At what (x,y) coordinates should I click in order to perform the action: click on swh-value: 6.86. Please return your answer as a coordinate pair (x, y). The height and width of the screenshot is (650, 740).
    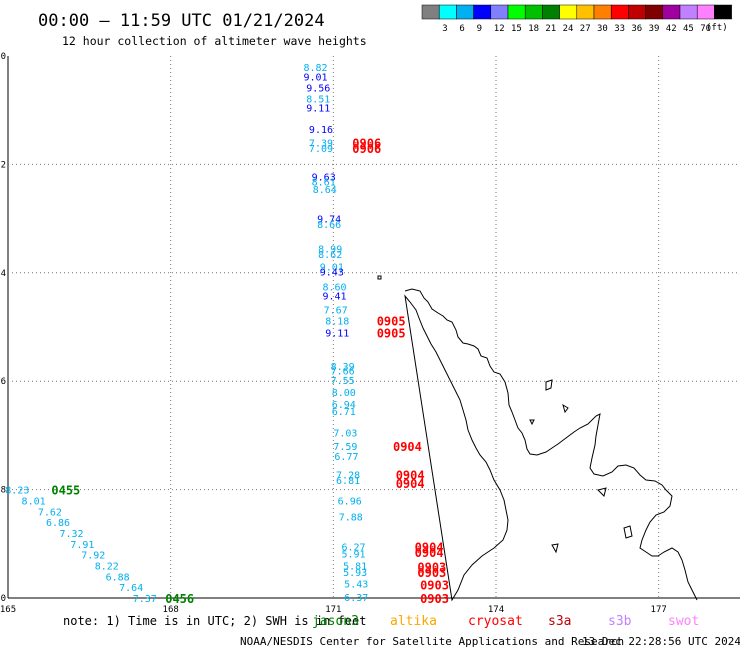
    Looking at the image, I should click on (58, 523).